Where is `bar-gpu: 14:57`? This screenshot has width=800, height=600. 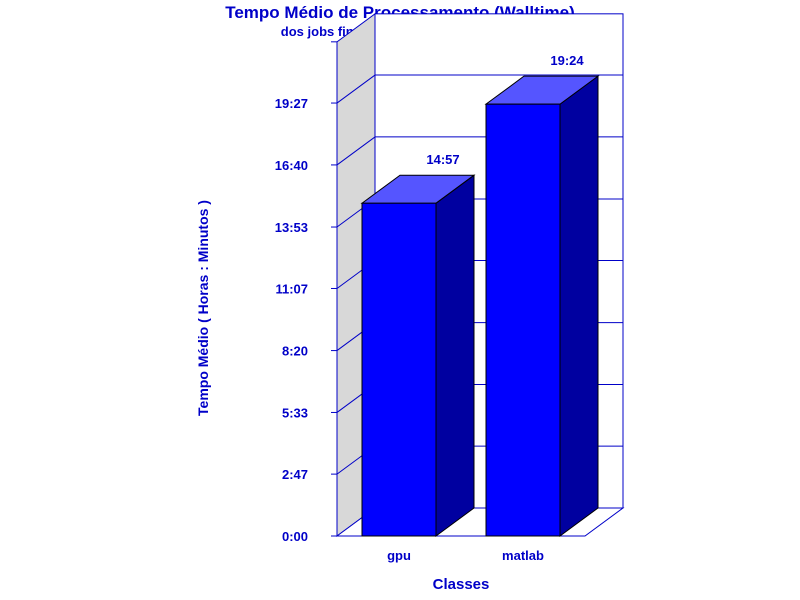 bar-gpu: 14:57 is located at coordinates (418, 344).